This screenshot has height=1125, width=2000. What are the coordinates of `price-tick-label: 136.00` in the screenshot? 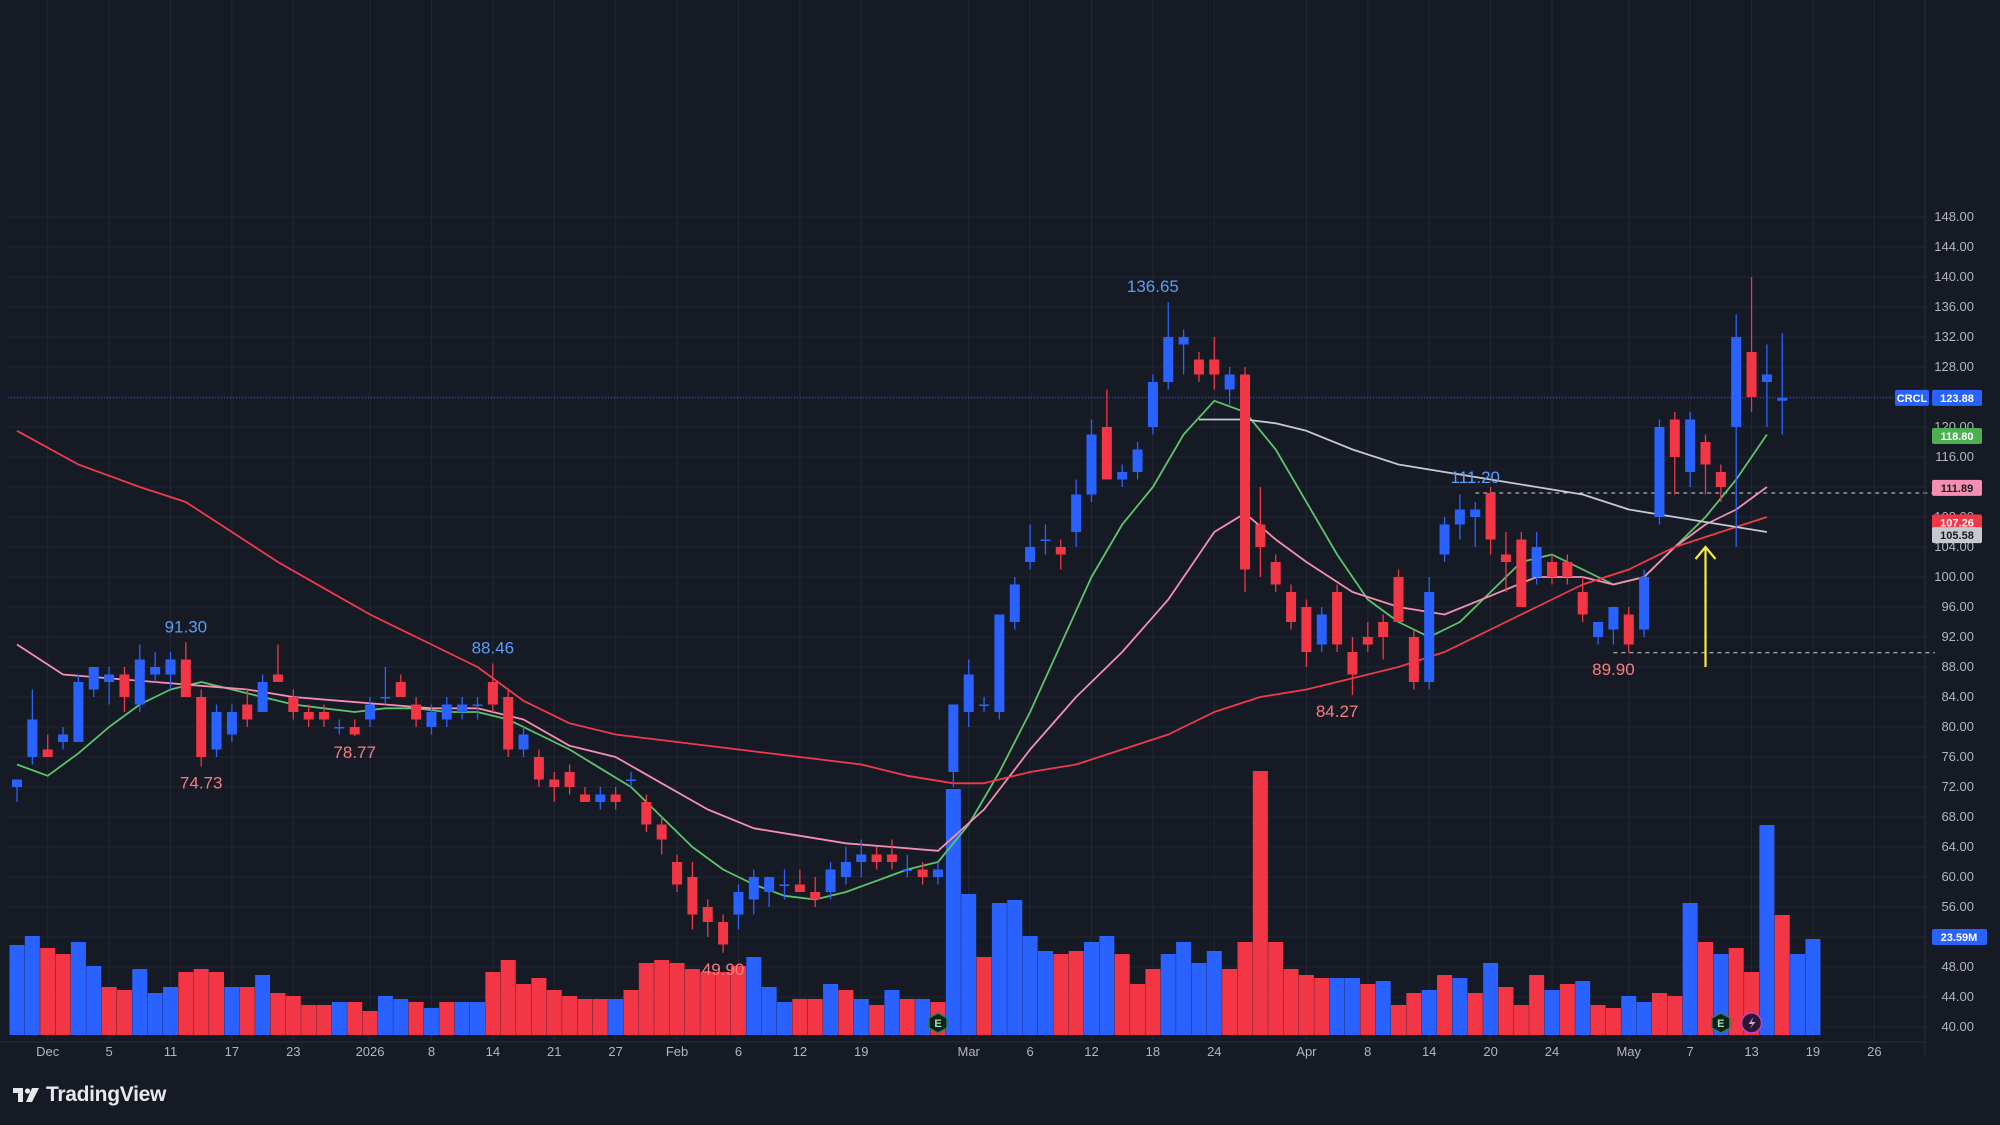 It's located at (1954, 306).